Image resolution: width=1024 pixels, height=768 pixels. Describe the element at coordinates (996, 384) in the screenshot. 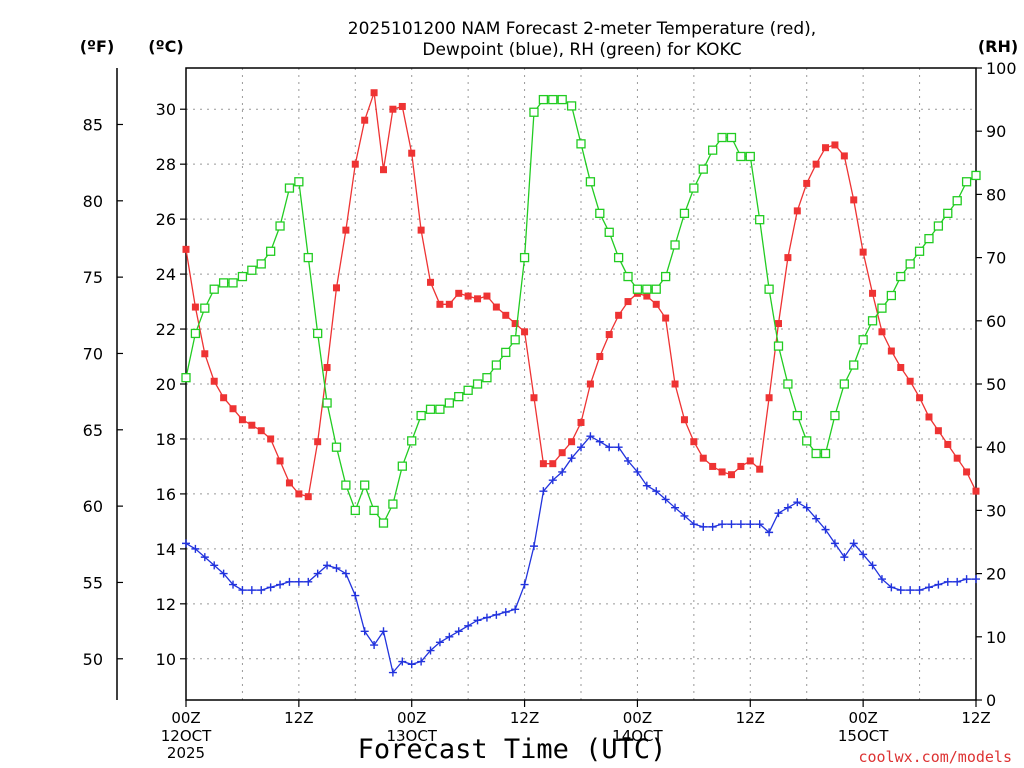

I see `rh-axis: 0 10 20 30 40 50 60 70 80 90 100` at that location.